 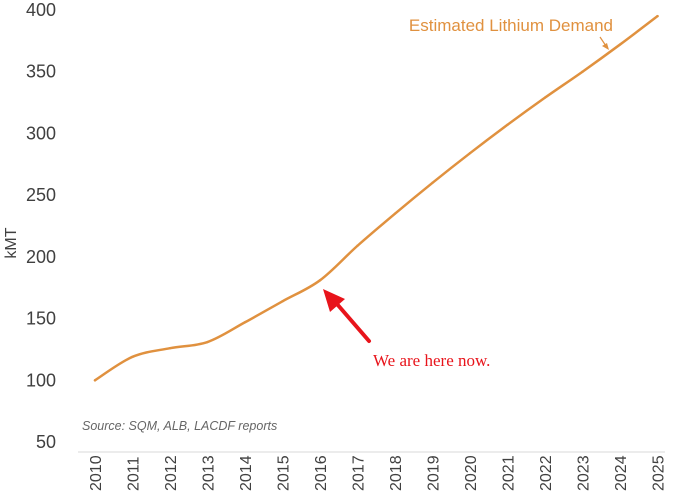 I want to click on x-tick-label: 2013, so click(x=209, y=473).